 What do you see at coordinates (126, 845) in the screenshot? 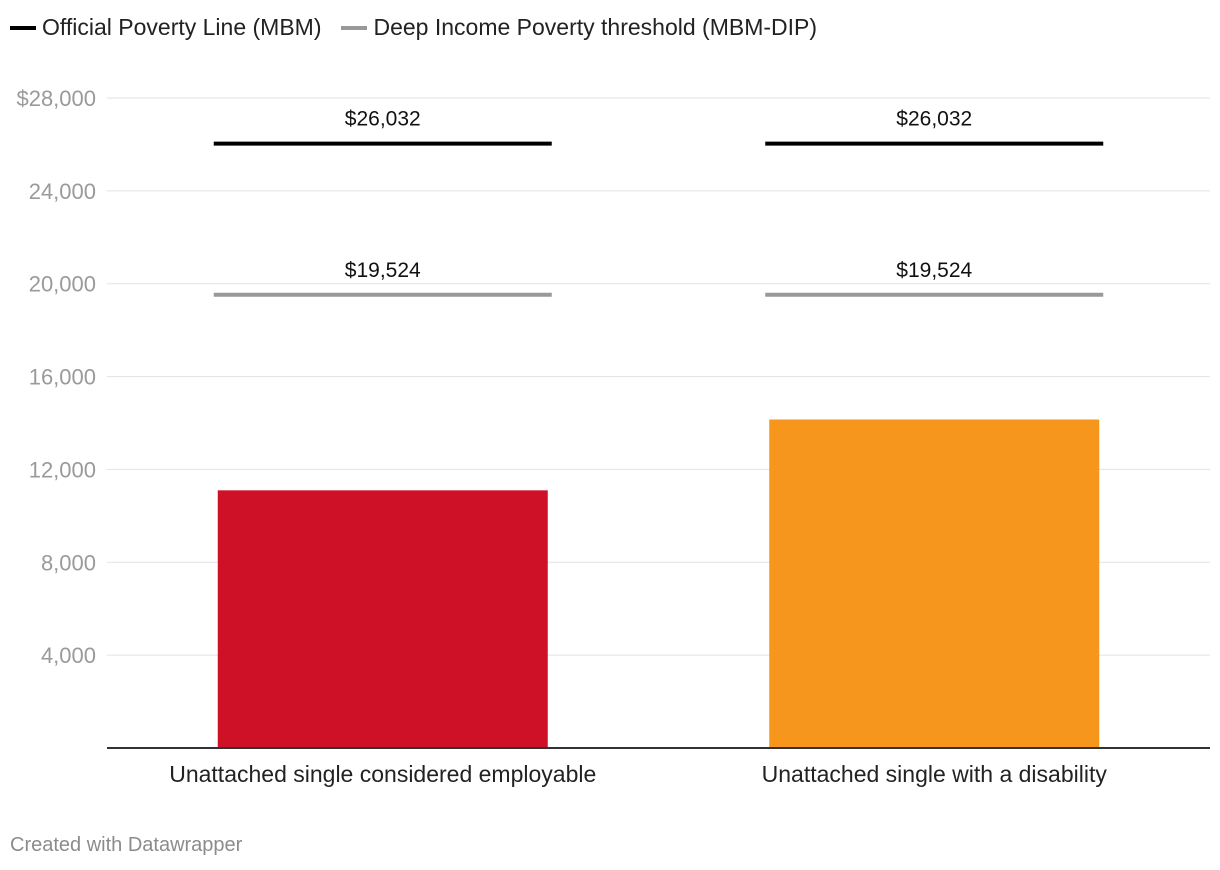
I see `credit-footer: Created with Datawrapper` at bounding box center [126, 845].